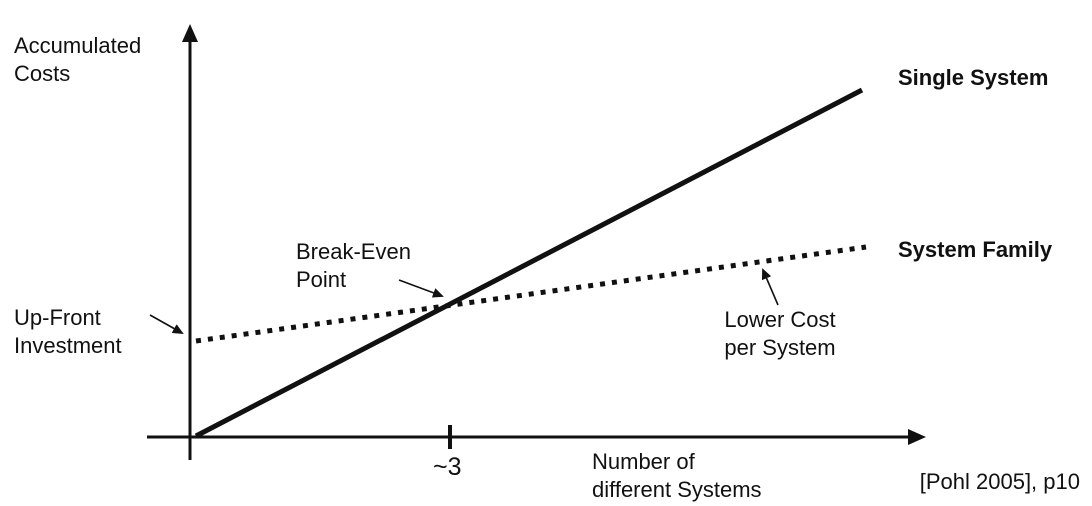  Describe the element at coordinates (353, 265) in the screenshot. I see `break-even-label: Break-Even Point` at that location.